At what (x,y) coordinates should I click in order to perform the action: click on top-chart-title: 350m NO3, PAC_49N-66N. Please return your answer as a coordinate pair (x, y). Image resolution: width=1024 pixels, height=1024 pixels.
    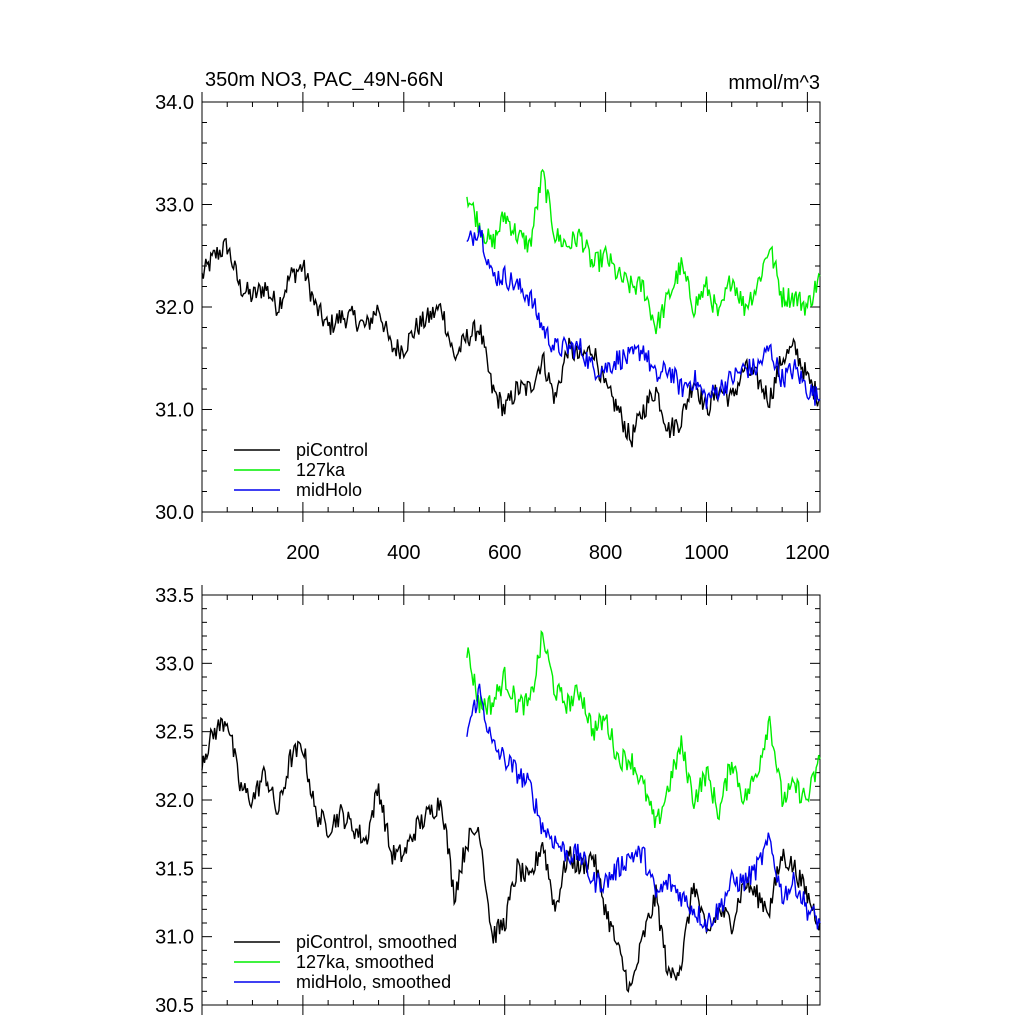
    Looking at the image, I should click on (324, 80).